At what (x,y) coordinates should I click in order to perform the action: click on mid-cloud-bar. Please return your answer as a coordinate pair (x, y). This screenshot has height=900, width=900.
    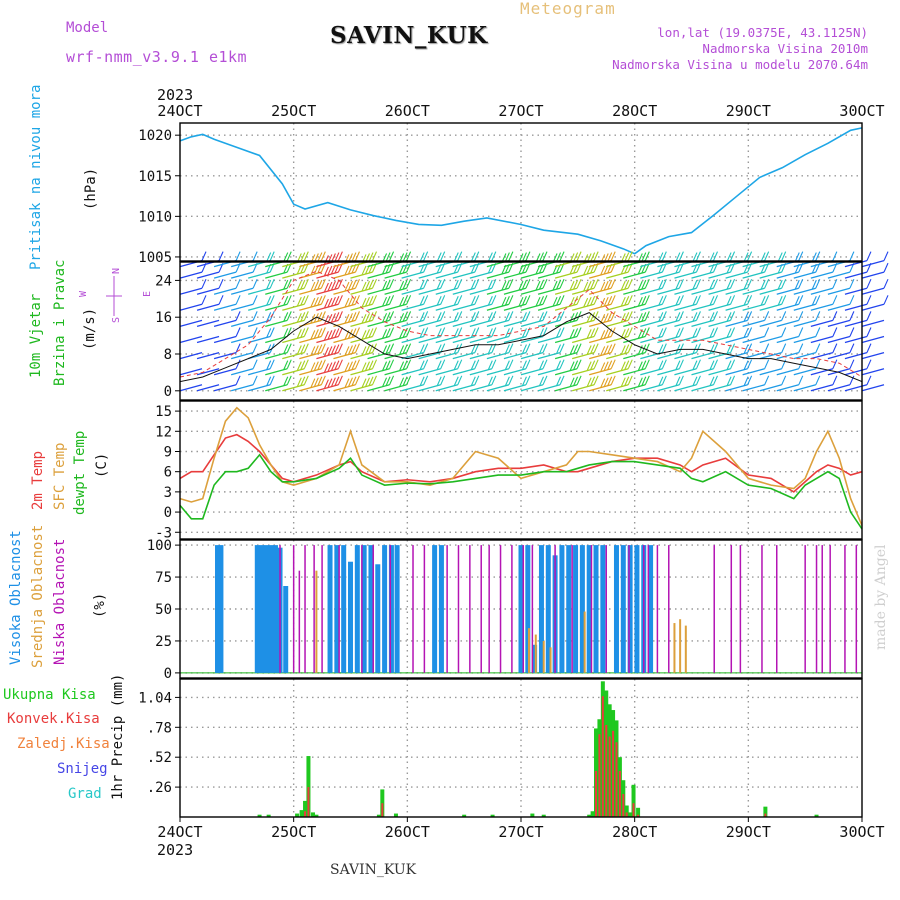
    Looking at the image, I should click on (674, 648).